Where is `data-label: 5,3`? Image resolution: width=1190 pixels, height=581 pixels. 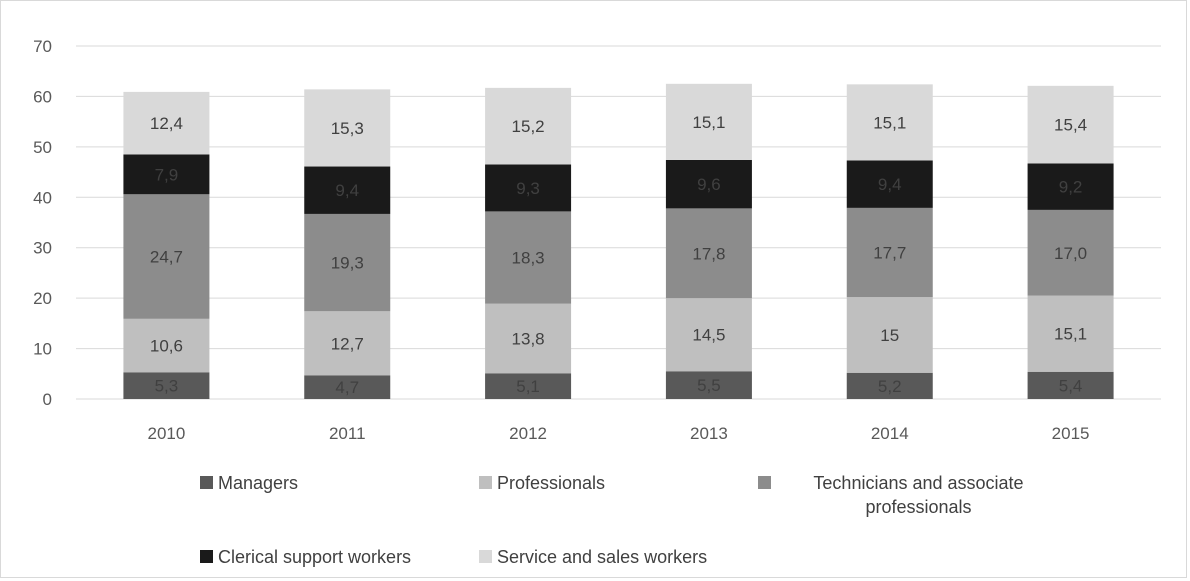
data-label: 5,3 is located at coordinates (167, 386).